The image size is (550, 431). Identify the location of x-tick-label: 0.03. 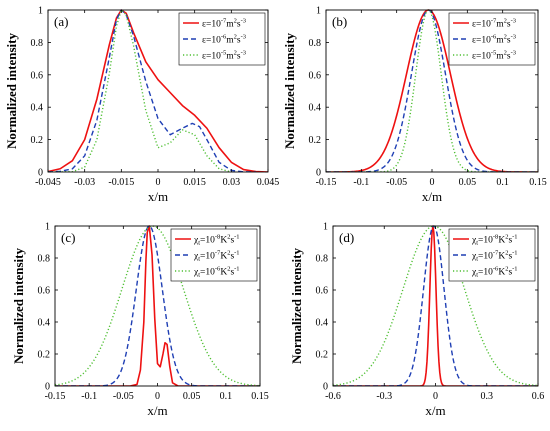
(232, 182).